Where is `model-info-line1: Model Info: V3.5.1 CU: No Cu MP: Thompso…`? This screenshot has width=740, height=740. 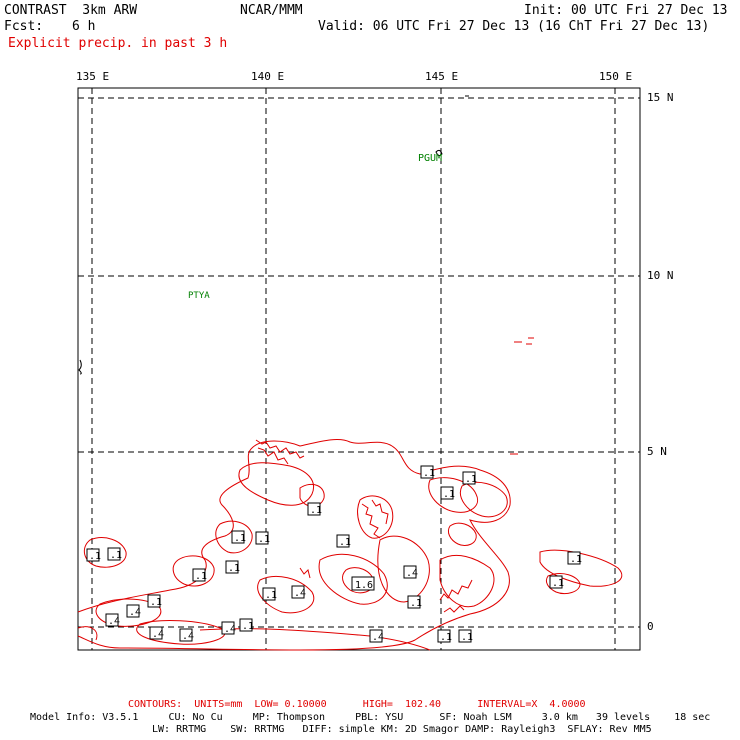 model-info-line1: Model Info: V3.5.1 CU: No Cu MP: Thompso… is located at coordinates (370, 717).